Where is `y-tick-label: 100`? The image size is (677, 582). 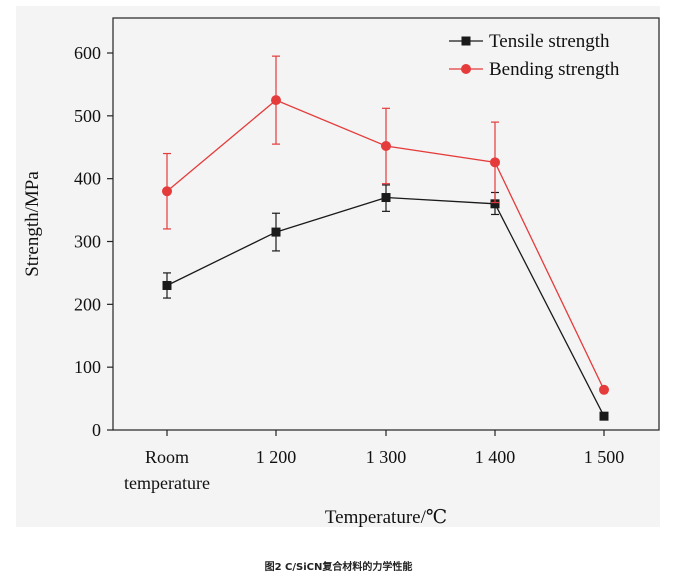 y-tick-label: 100 is located at coordinates (87, 367).